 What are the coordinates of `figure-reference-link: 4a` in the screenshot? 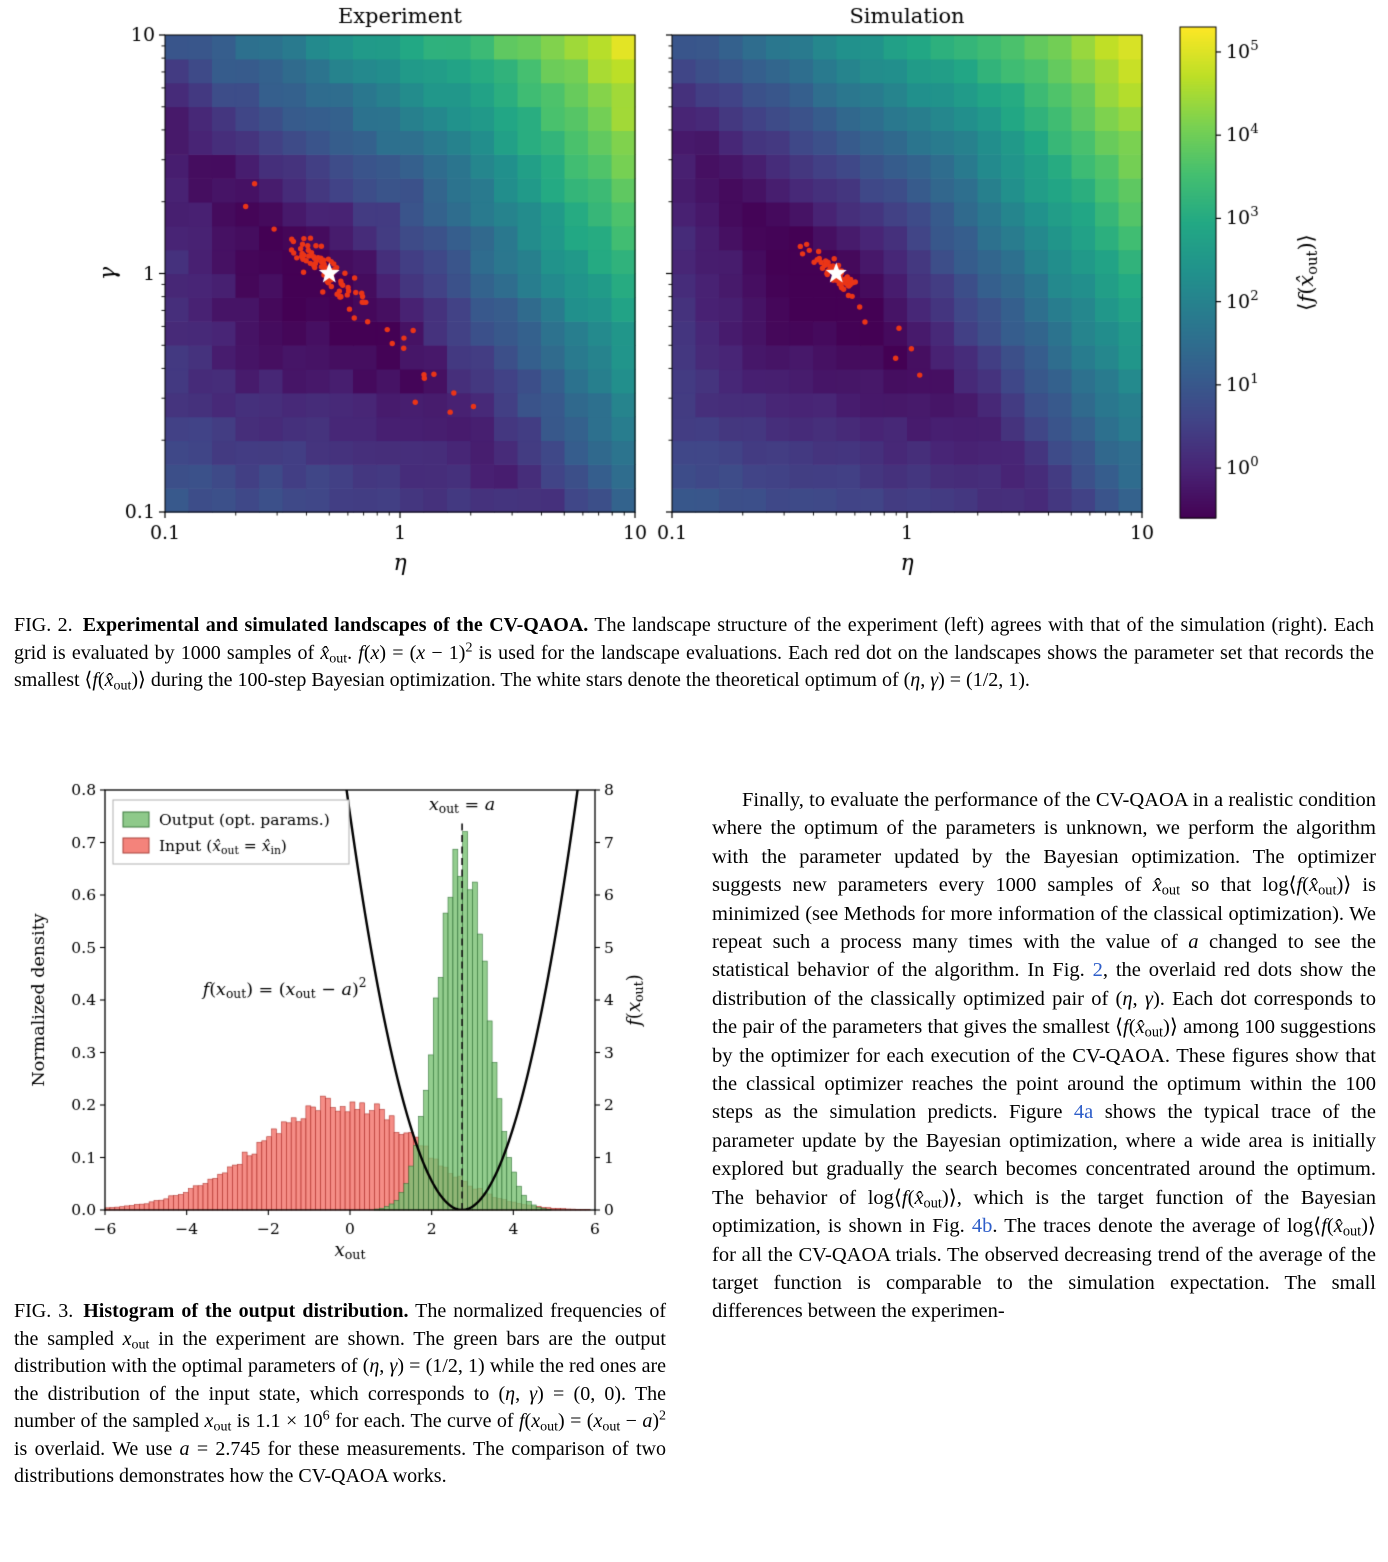 It's located at (1083, 1112).